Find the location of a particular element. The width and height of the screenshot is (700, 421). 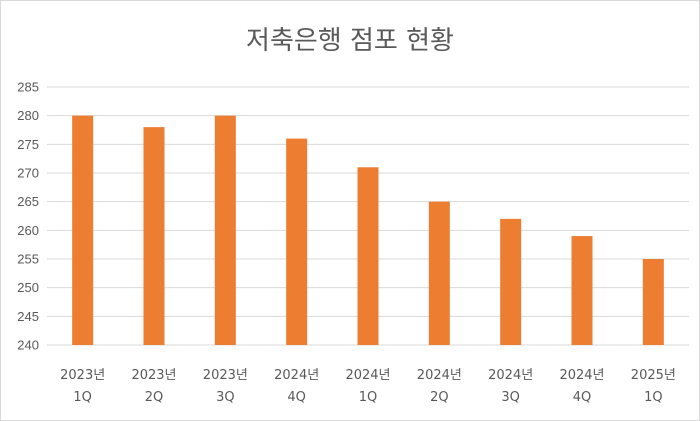

y-axis-ticks: 240 245 250 255 260 265 270 275 280 285 is located at coordinates (28, 216).